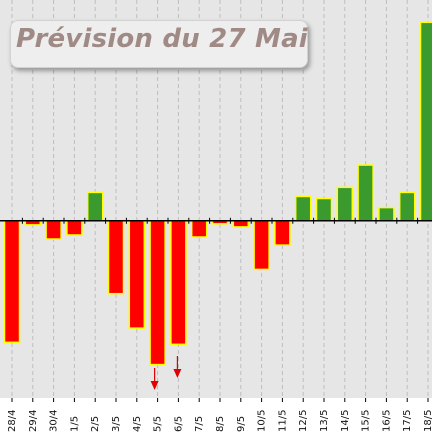 This screenshot has width=432, height=434. I want to click on bar-28/4, so click(12, 282).